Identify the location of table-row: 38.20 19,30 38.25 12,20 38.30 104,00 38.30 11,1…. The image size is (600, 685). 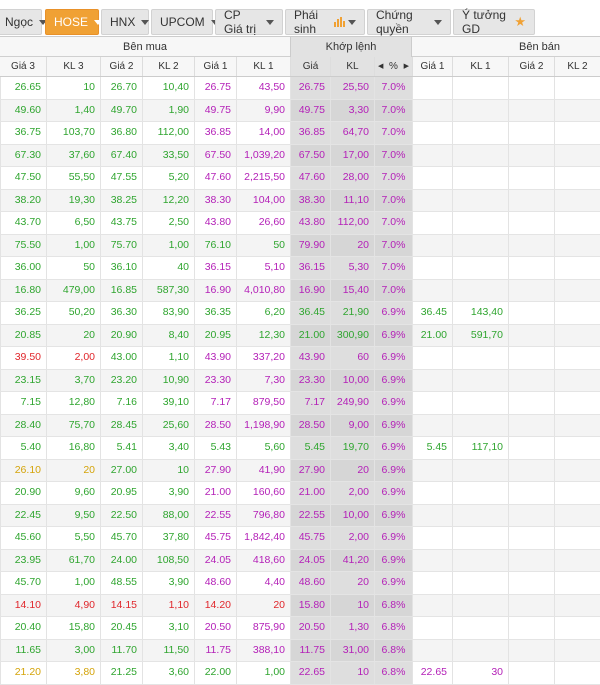
(300, 200).